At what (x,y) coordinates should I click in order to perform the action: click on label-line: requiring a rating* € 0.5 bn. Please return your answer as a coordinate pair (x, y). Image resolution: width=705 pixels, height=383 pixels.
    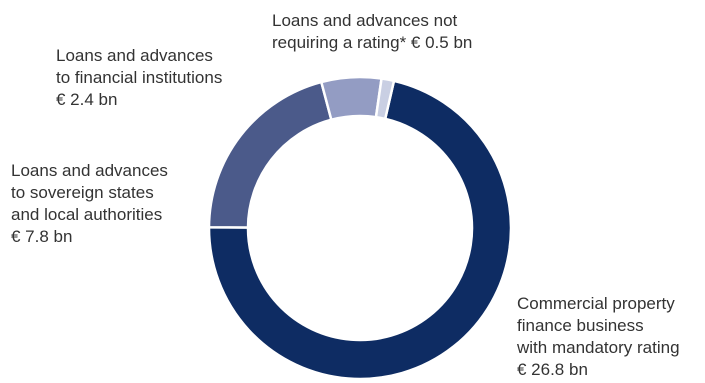
    Looking at the image, I should click on (372, 42).